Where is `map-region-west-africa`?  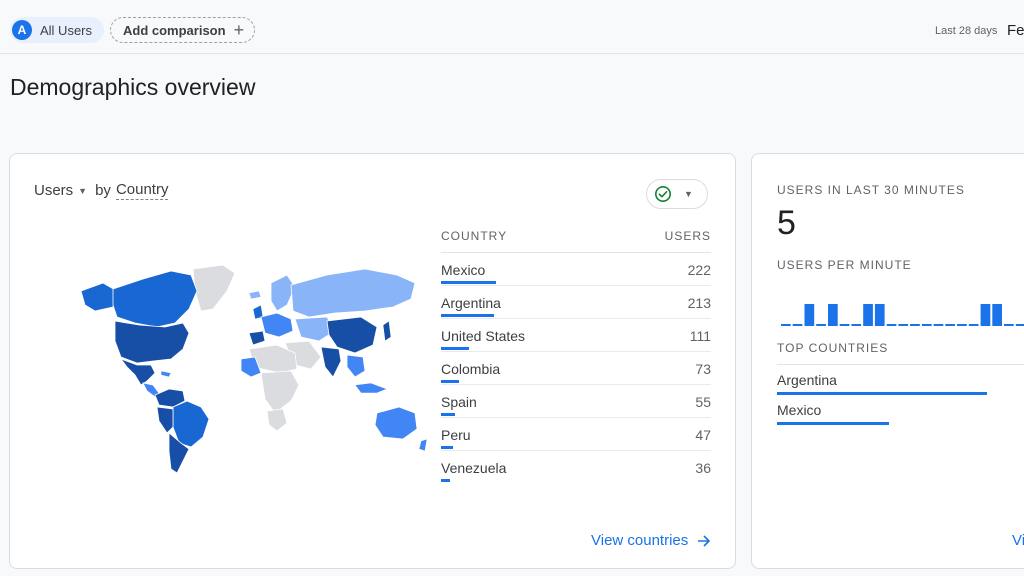 map-region-west-africa is located at coordinates (251, 367).